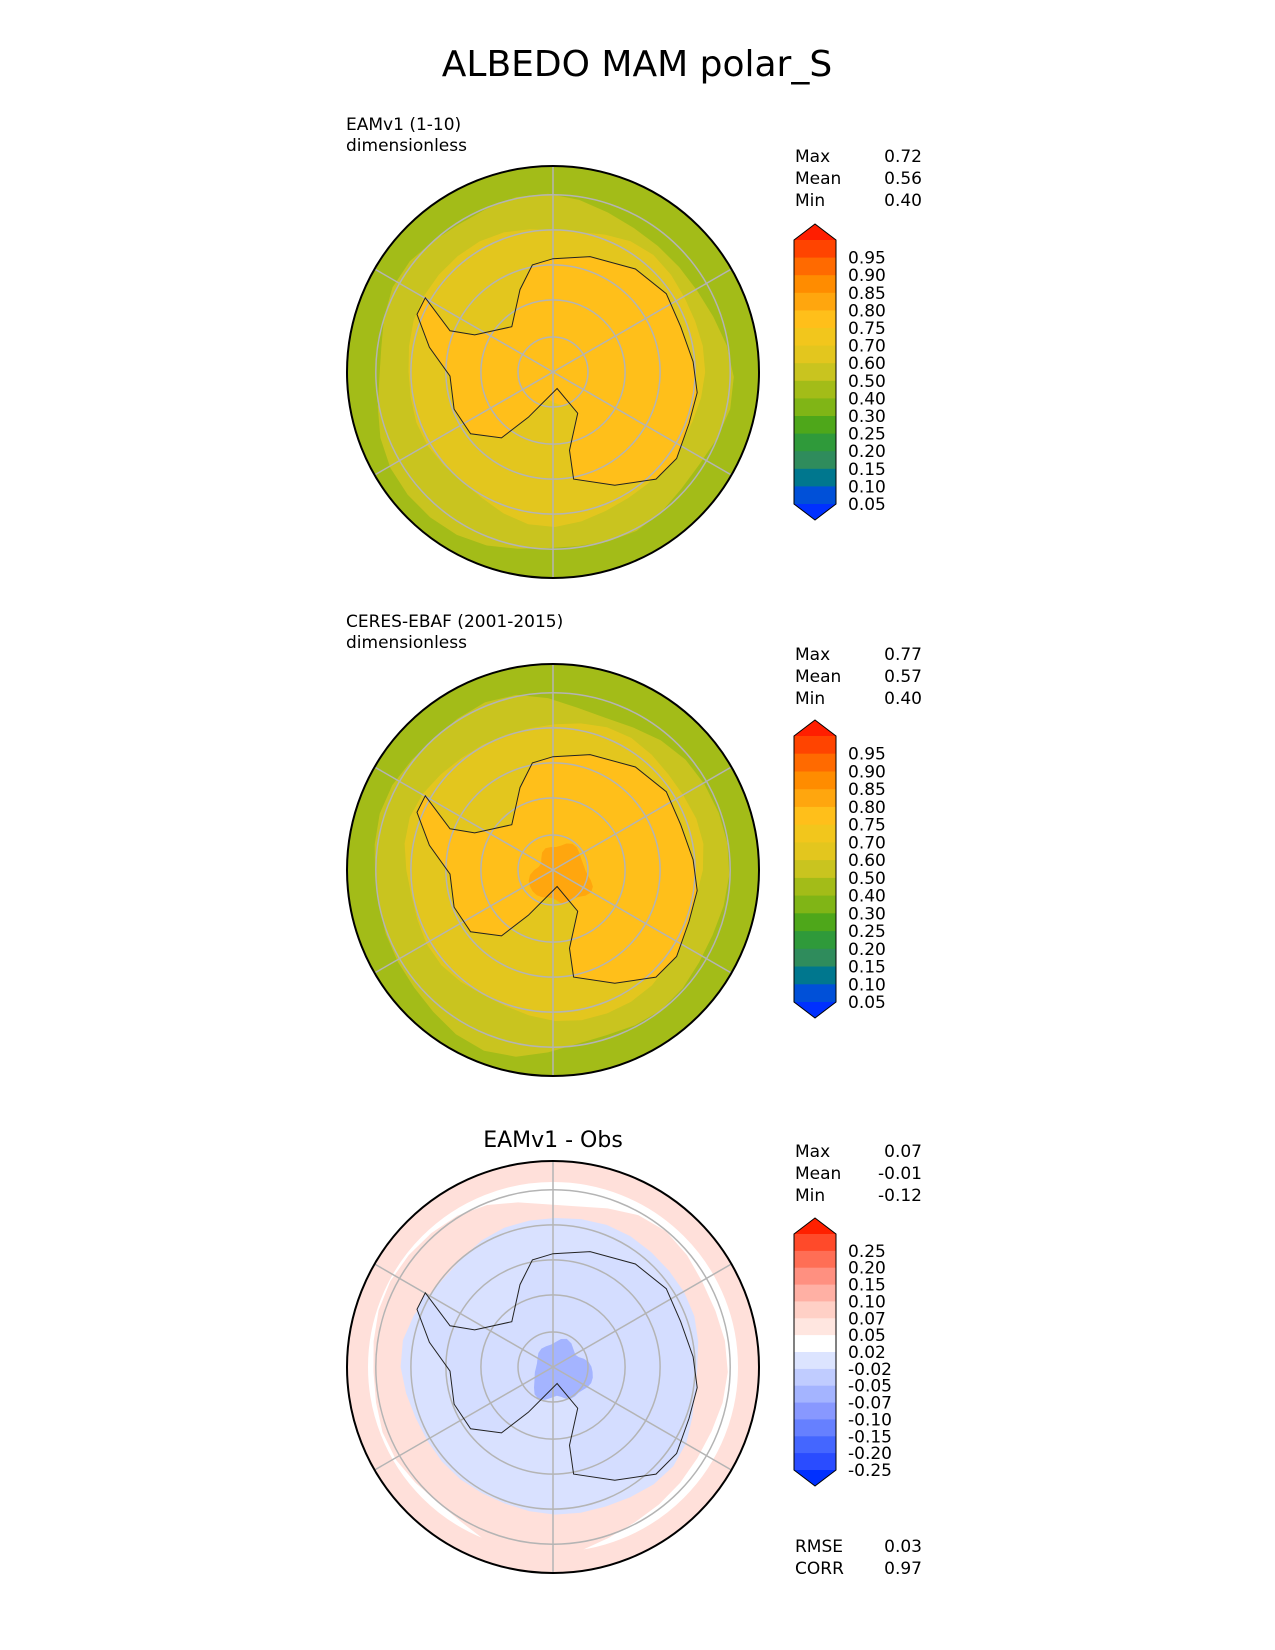 The width and height of the screenshot is (1275, 1650). What do you see at coordinates (903, 1152) in the screenshot?
I see `stat-value-max: 0.07` at bounding box center [903, 1152].